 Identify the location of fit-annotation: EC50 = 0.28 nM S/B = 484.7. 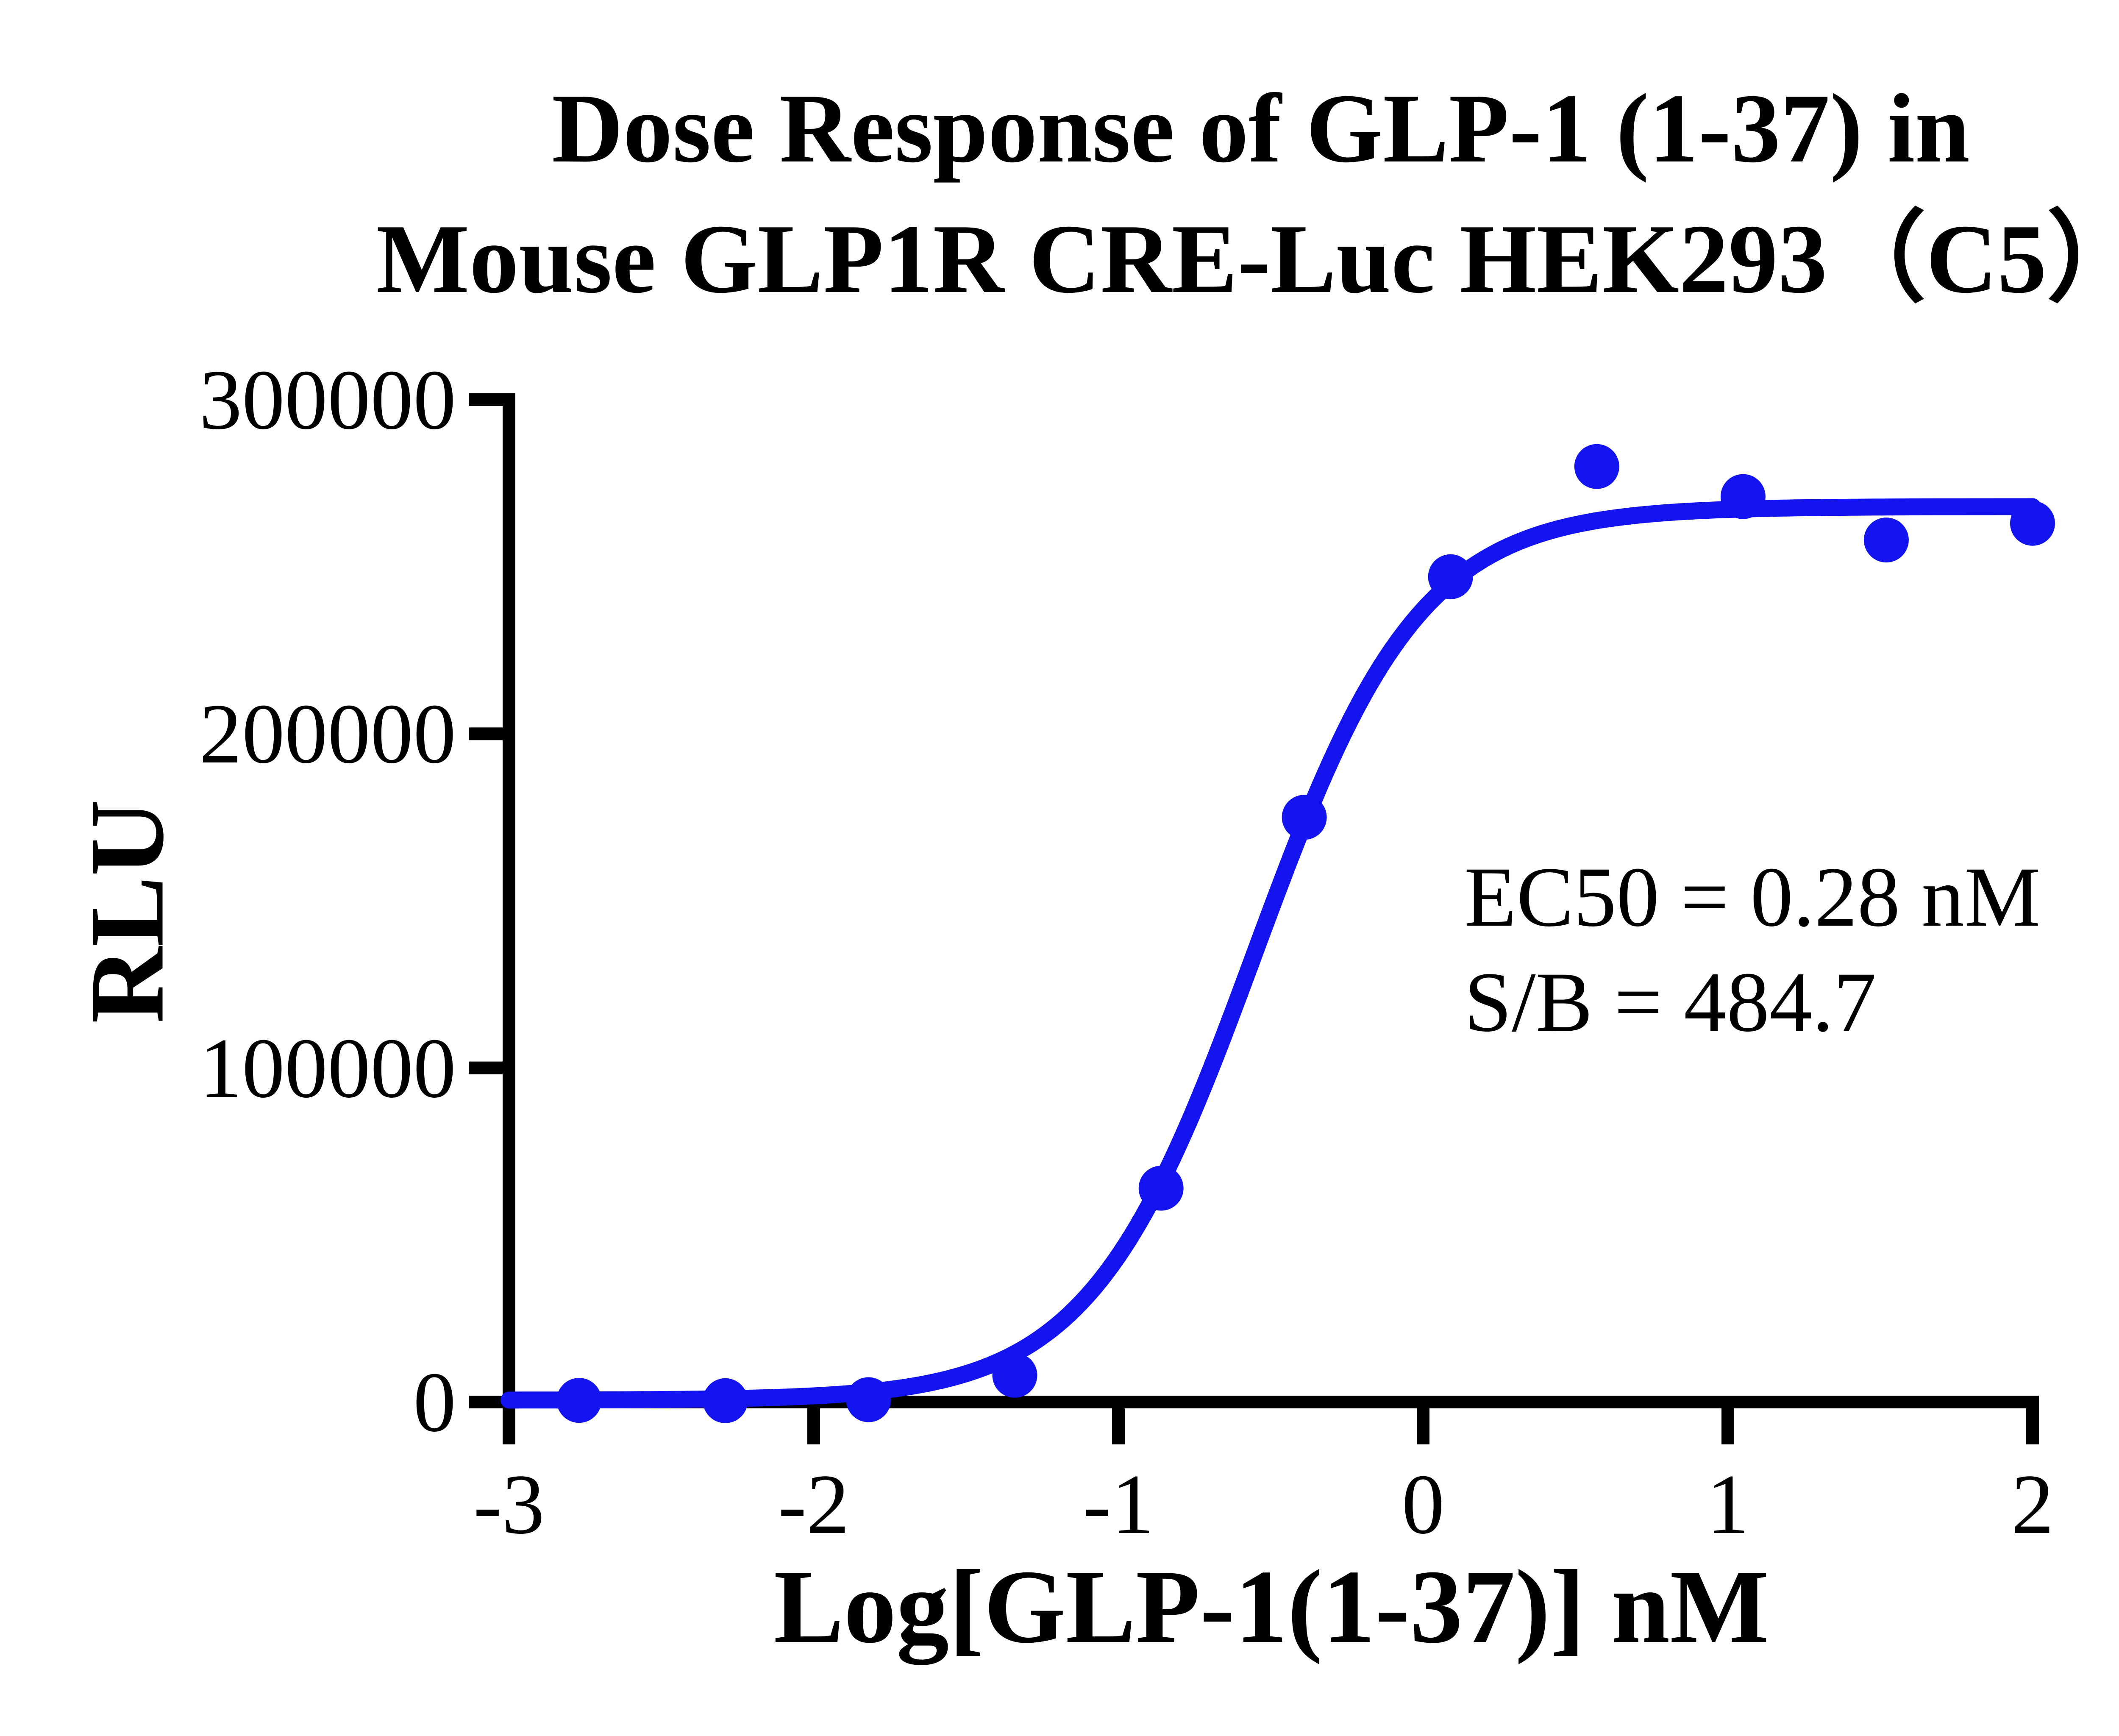
(1753, 949).